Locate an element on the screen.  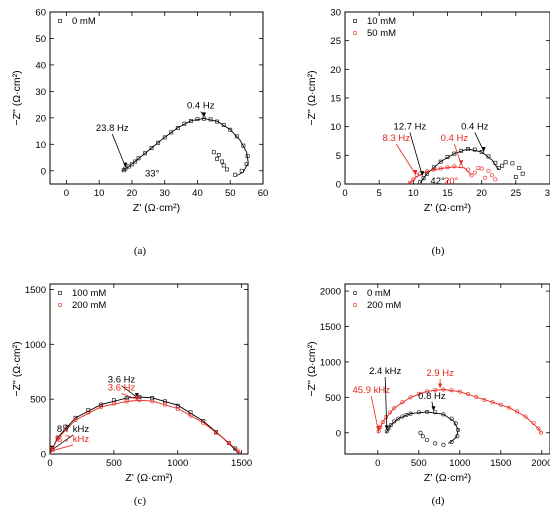
y-tick-label: 15 is located at coordinates (335, 99).